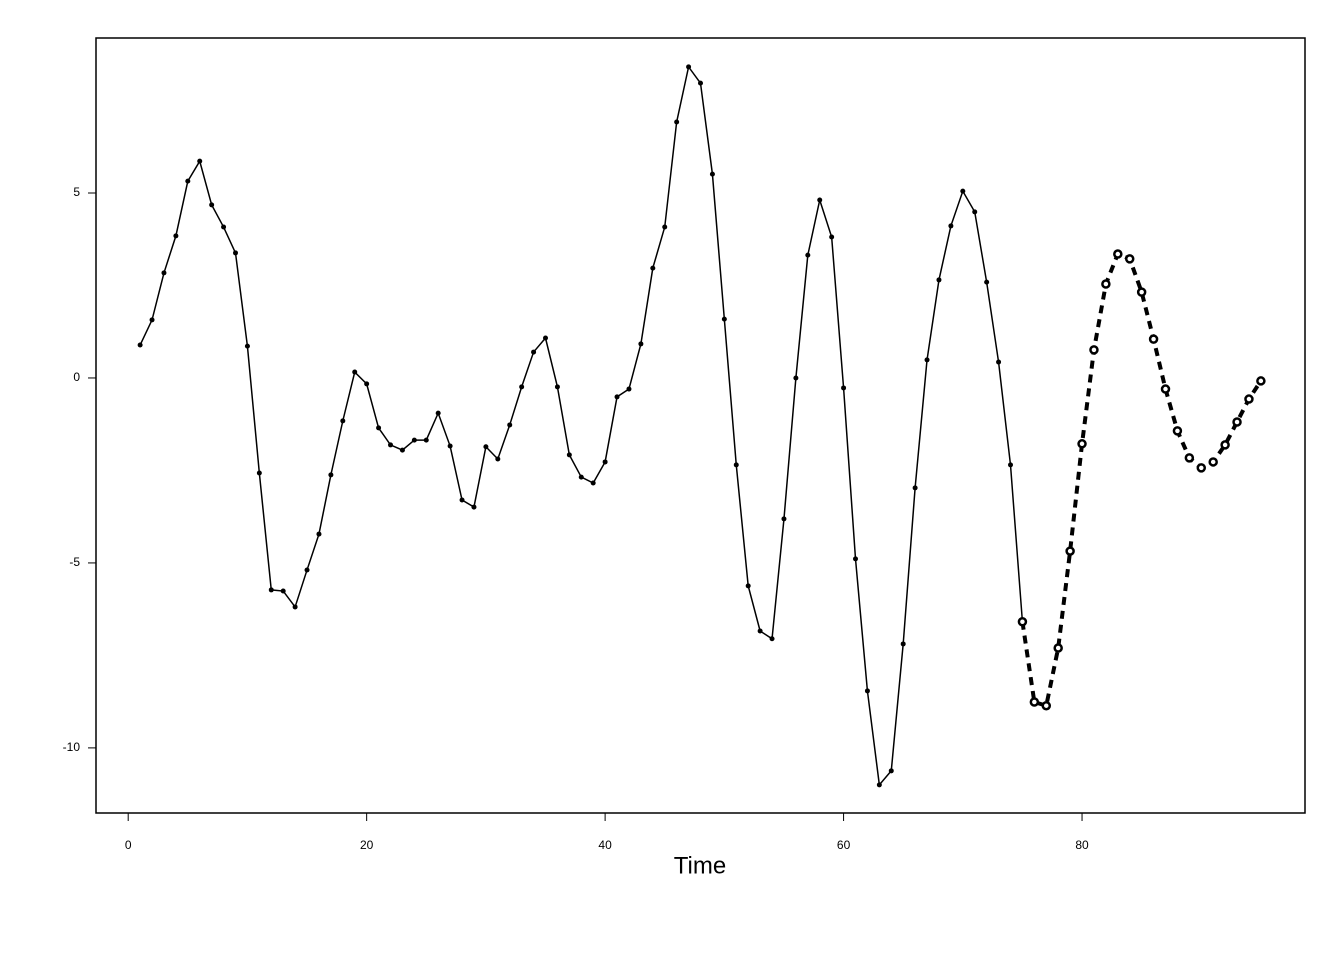  What do you see at coordinates (72, 747) in the screenshot?
I see `y-tick-label: -10` at bounding box center [72, 747].